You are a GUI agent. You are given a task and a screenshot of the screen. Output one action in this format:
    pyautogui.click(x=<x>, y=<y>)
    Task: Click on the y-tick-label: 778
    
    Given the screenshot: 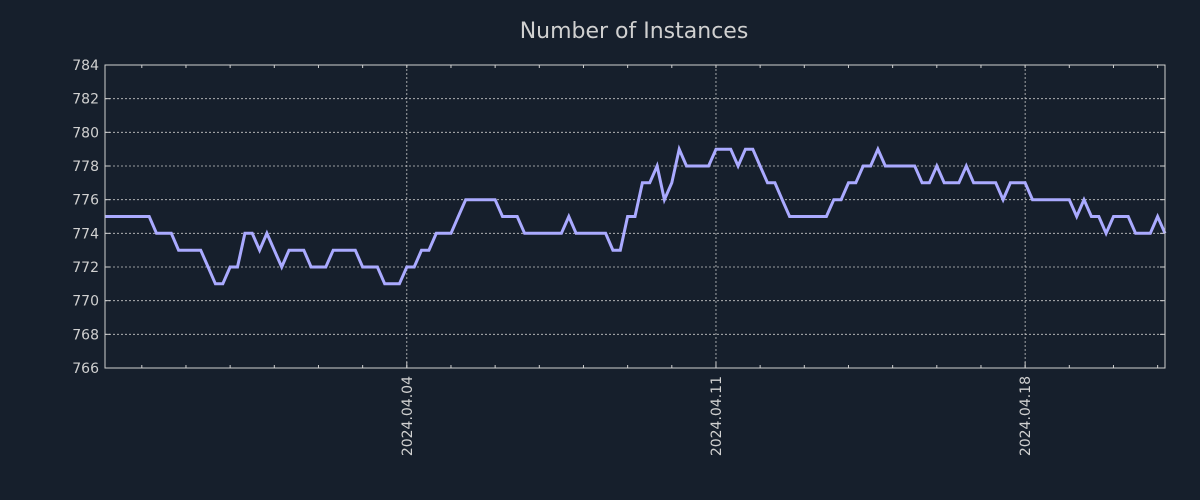 What is the action you would take?
    pyautogui.click(x=85, y=167)
    